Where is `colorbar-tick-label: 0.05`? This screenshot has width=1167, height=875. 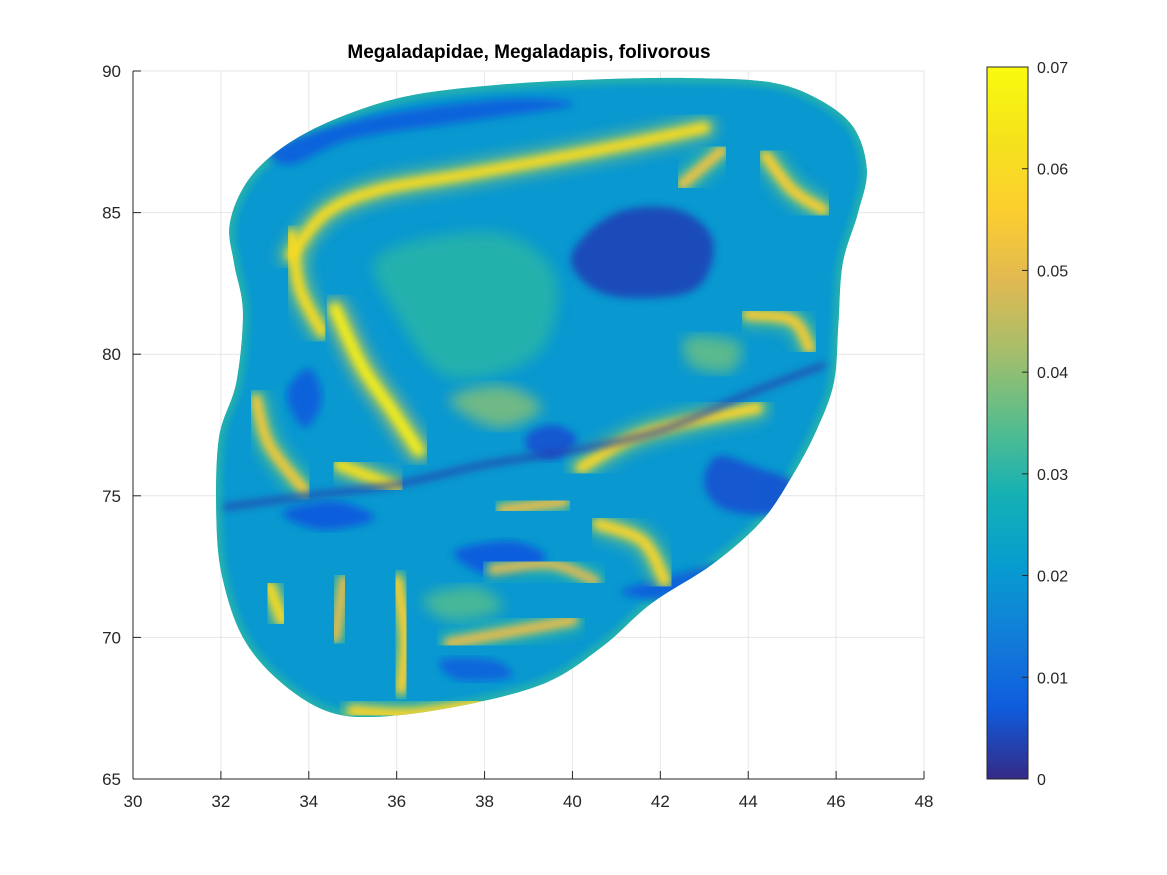 colorbar-tick-label: 0.05 is located at coordinates (1052, 271).